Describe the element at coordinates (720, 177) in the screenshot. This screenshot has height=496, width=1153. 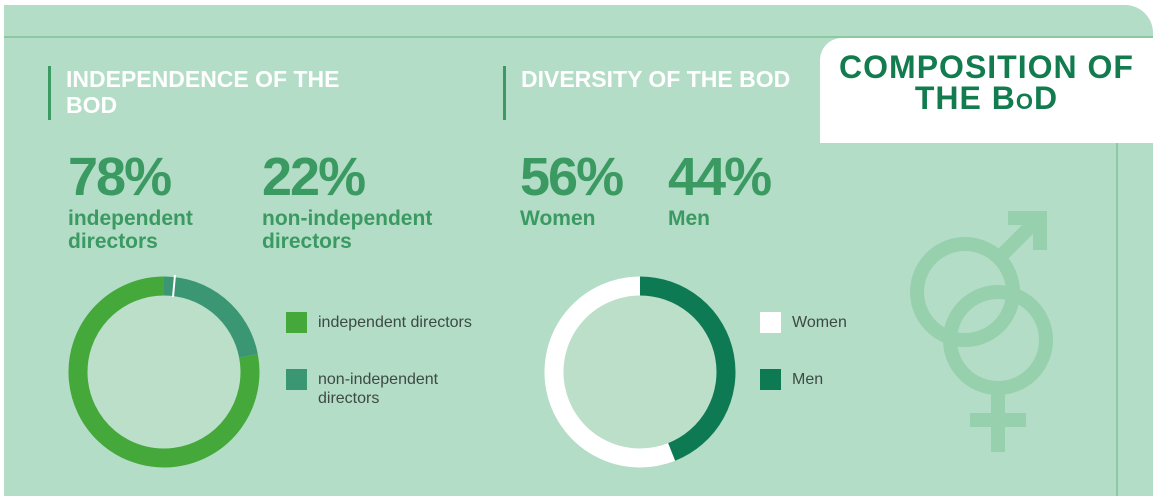
I see `value-label: 44%` at that location.